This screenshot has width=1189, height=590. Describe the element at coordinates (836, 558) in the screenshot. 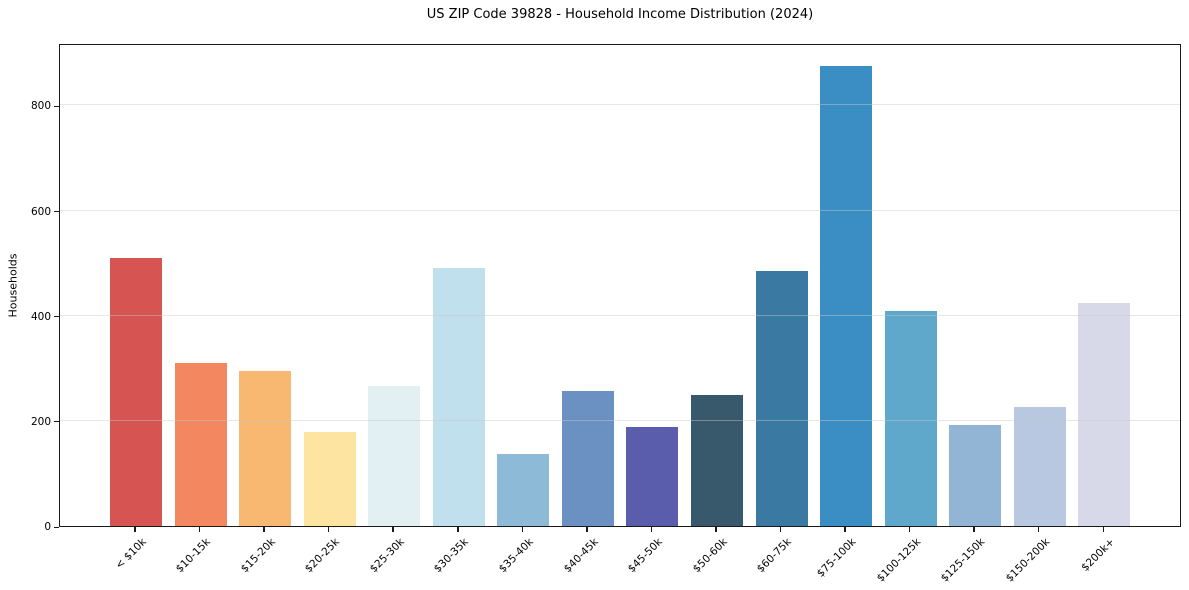

I see `x-tick-label-$75-100k: $75-100k` at that location.